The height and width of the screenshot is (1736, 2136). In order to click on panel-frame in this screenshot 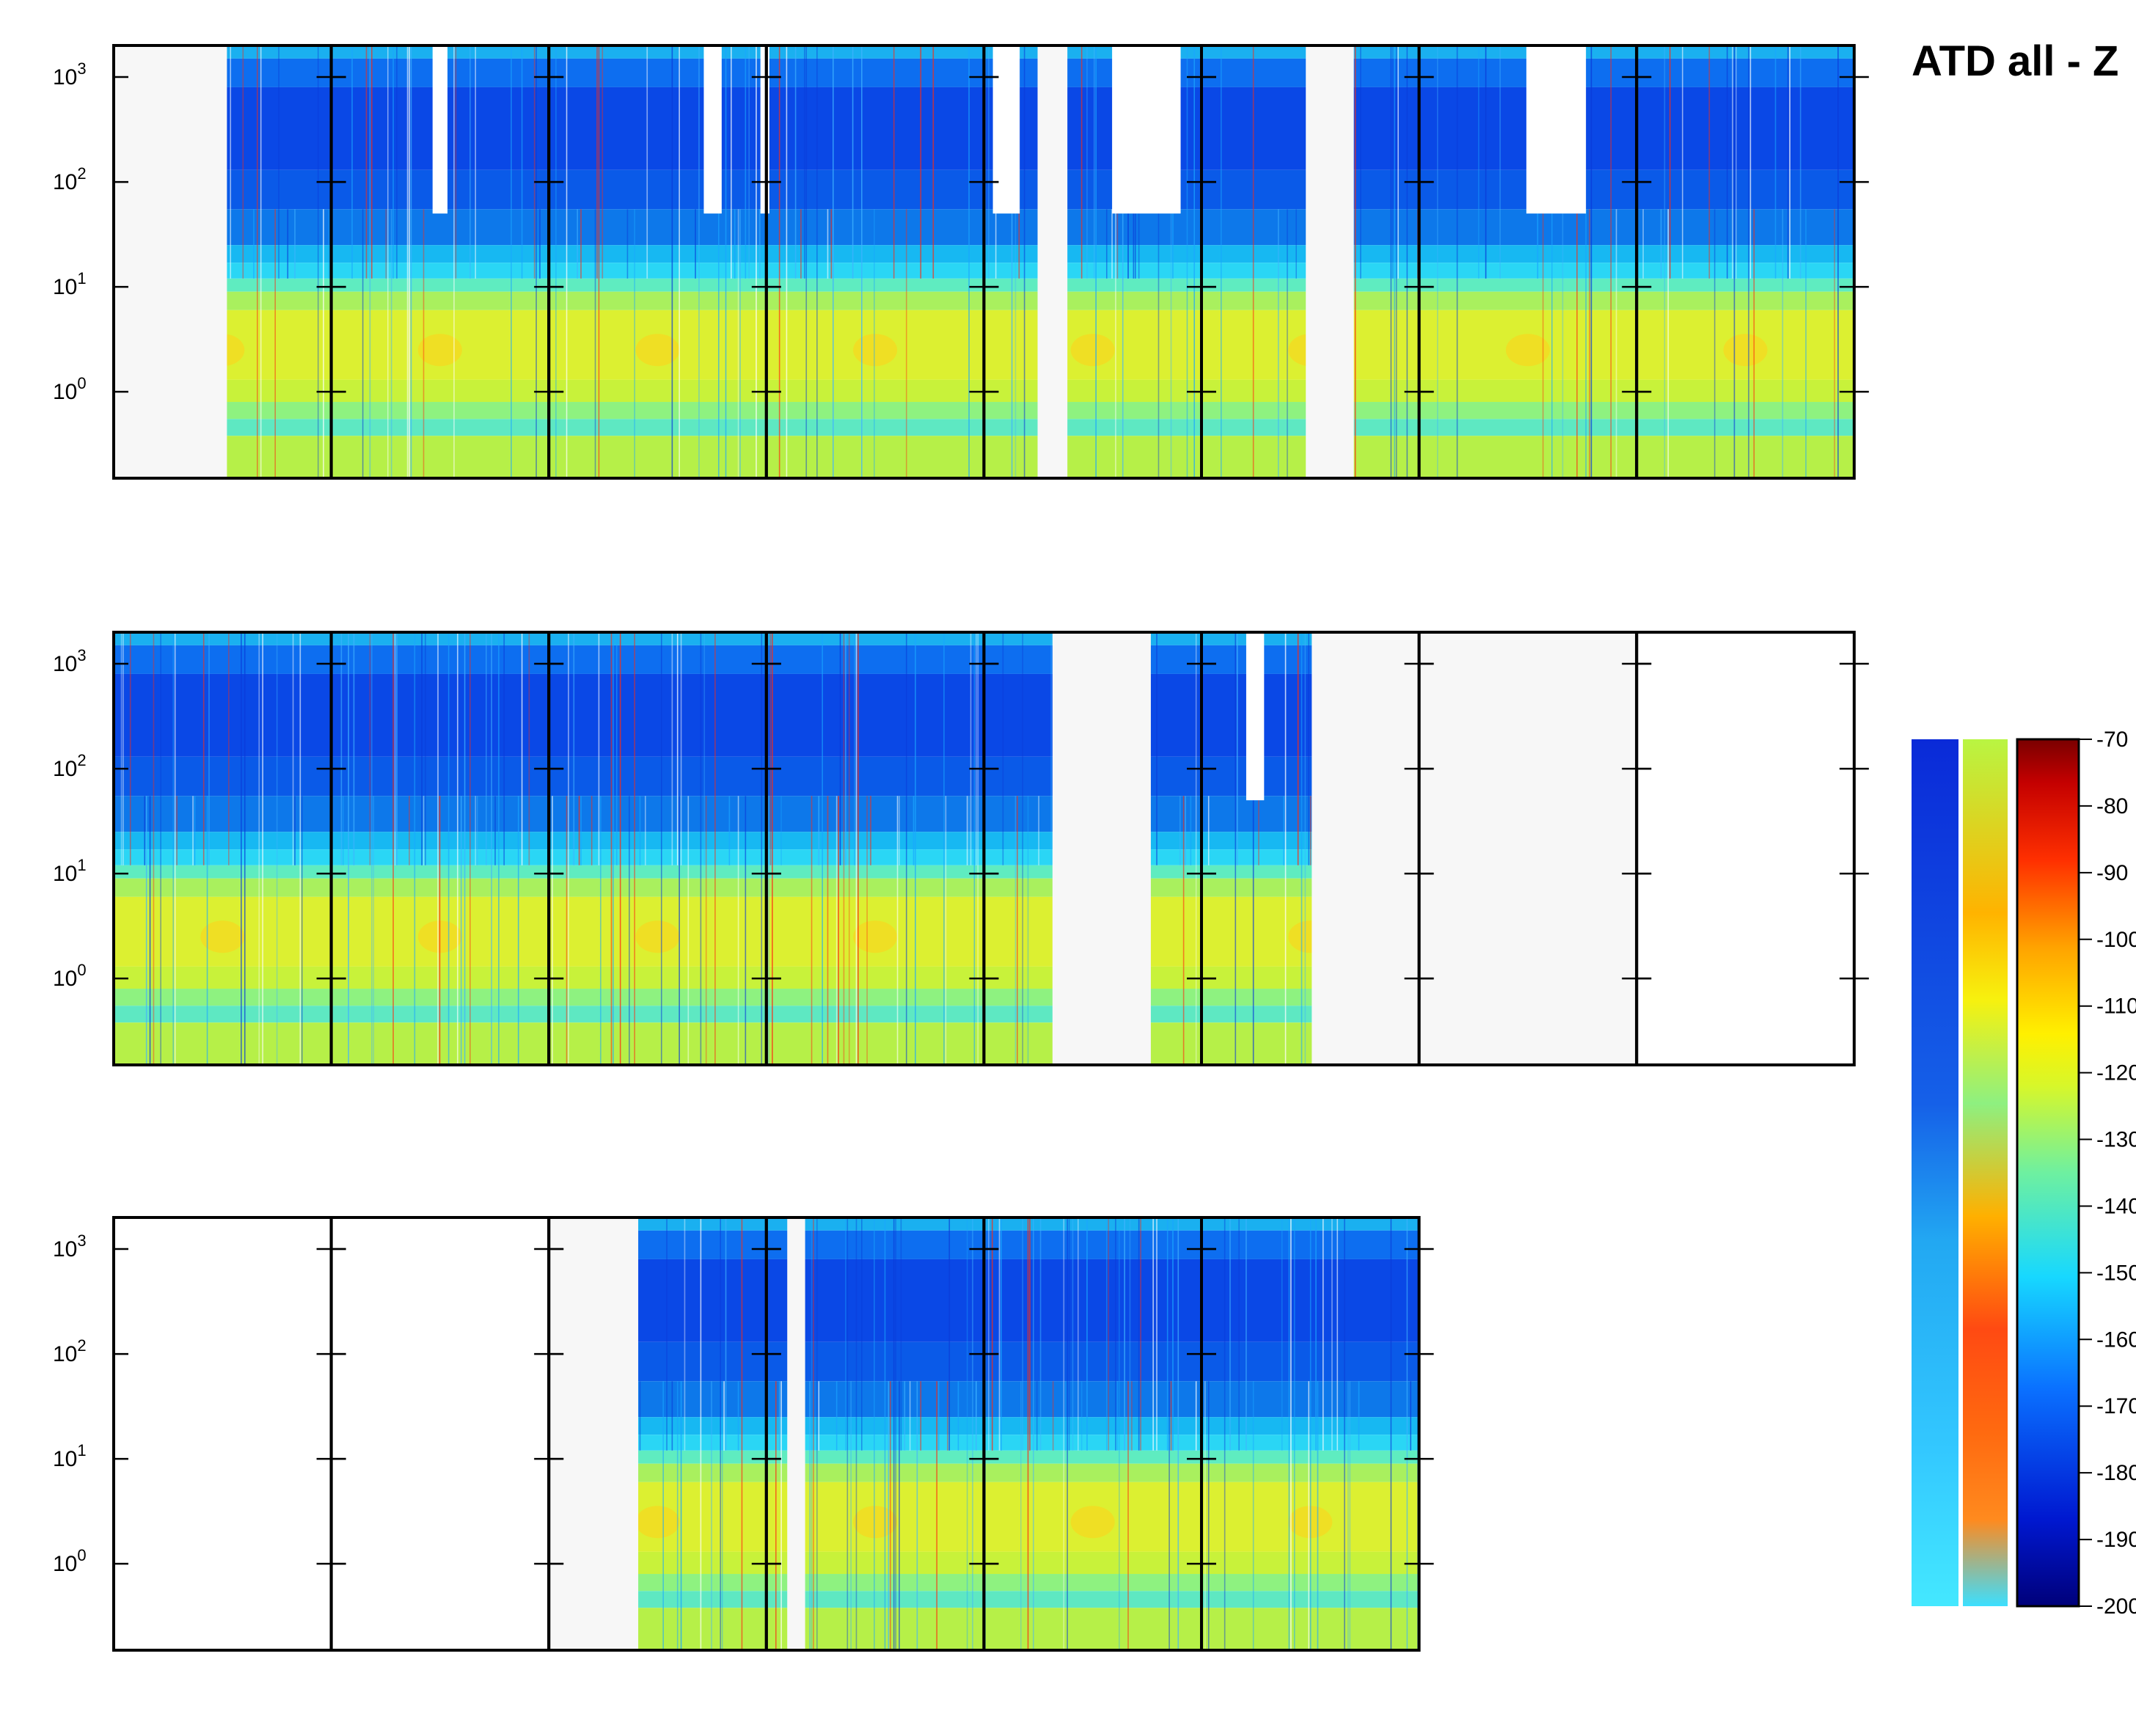, I will do `click(1745, 262)`.